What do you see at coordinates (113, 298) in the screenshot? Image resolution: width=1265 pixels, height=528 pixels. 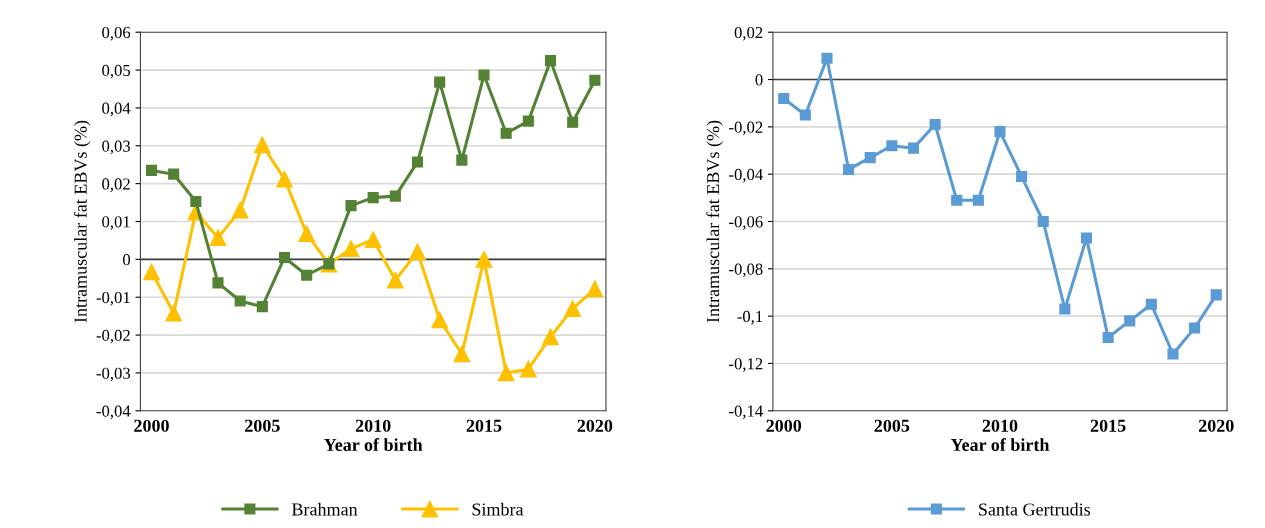 I see `y-tick-label: -0,01` at bounding box center [113, 298].